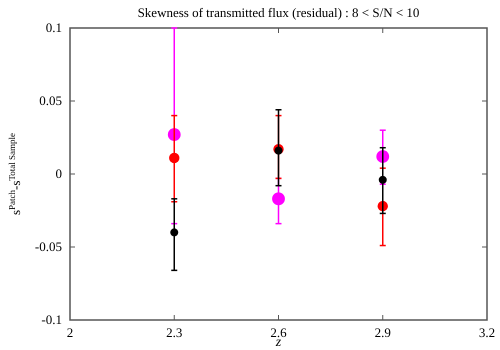 The height and width of the screenshot is (350, 500). I want to click on y-tick-label: -0.1, so click(51, 319).